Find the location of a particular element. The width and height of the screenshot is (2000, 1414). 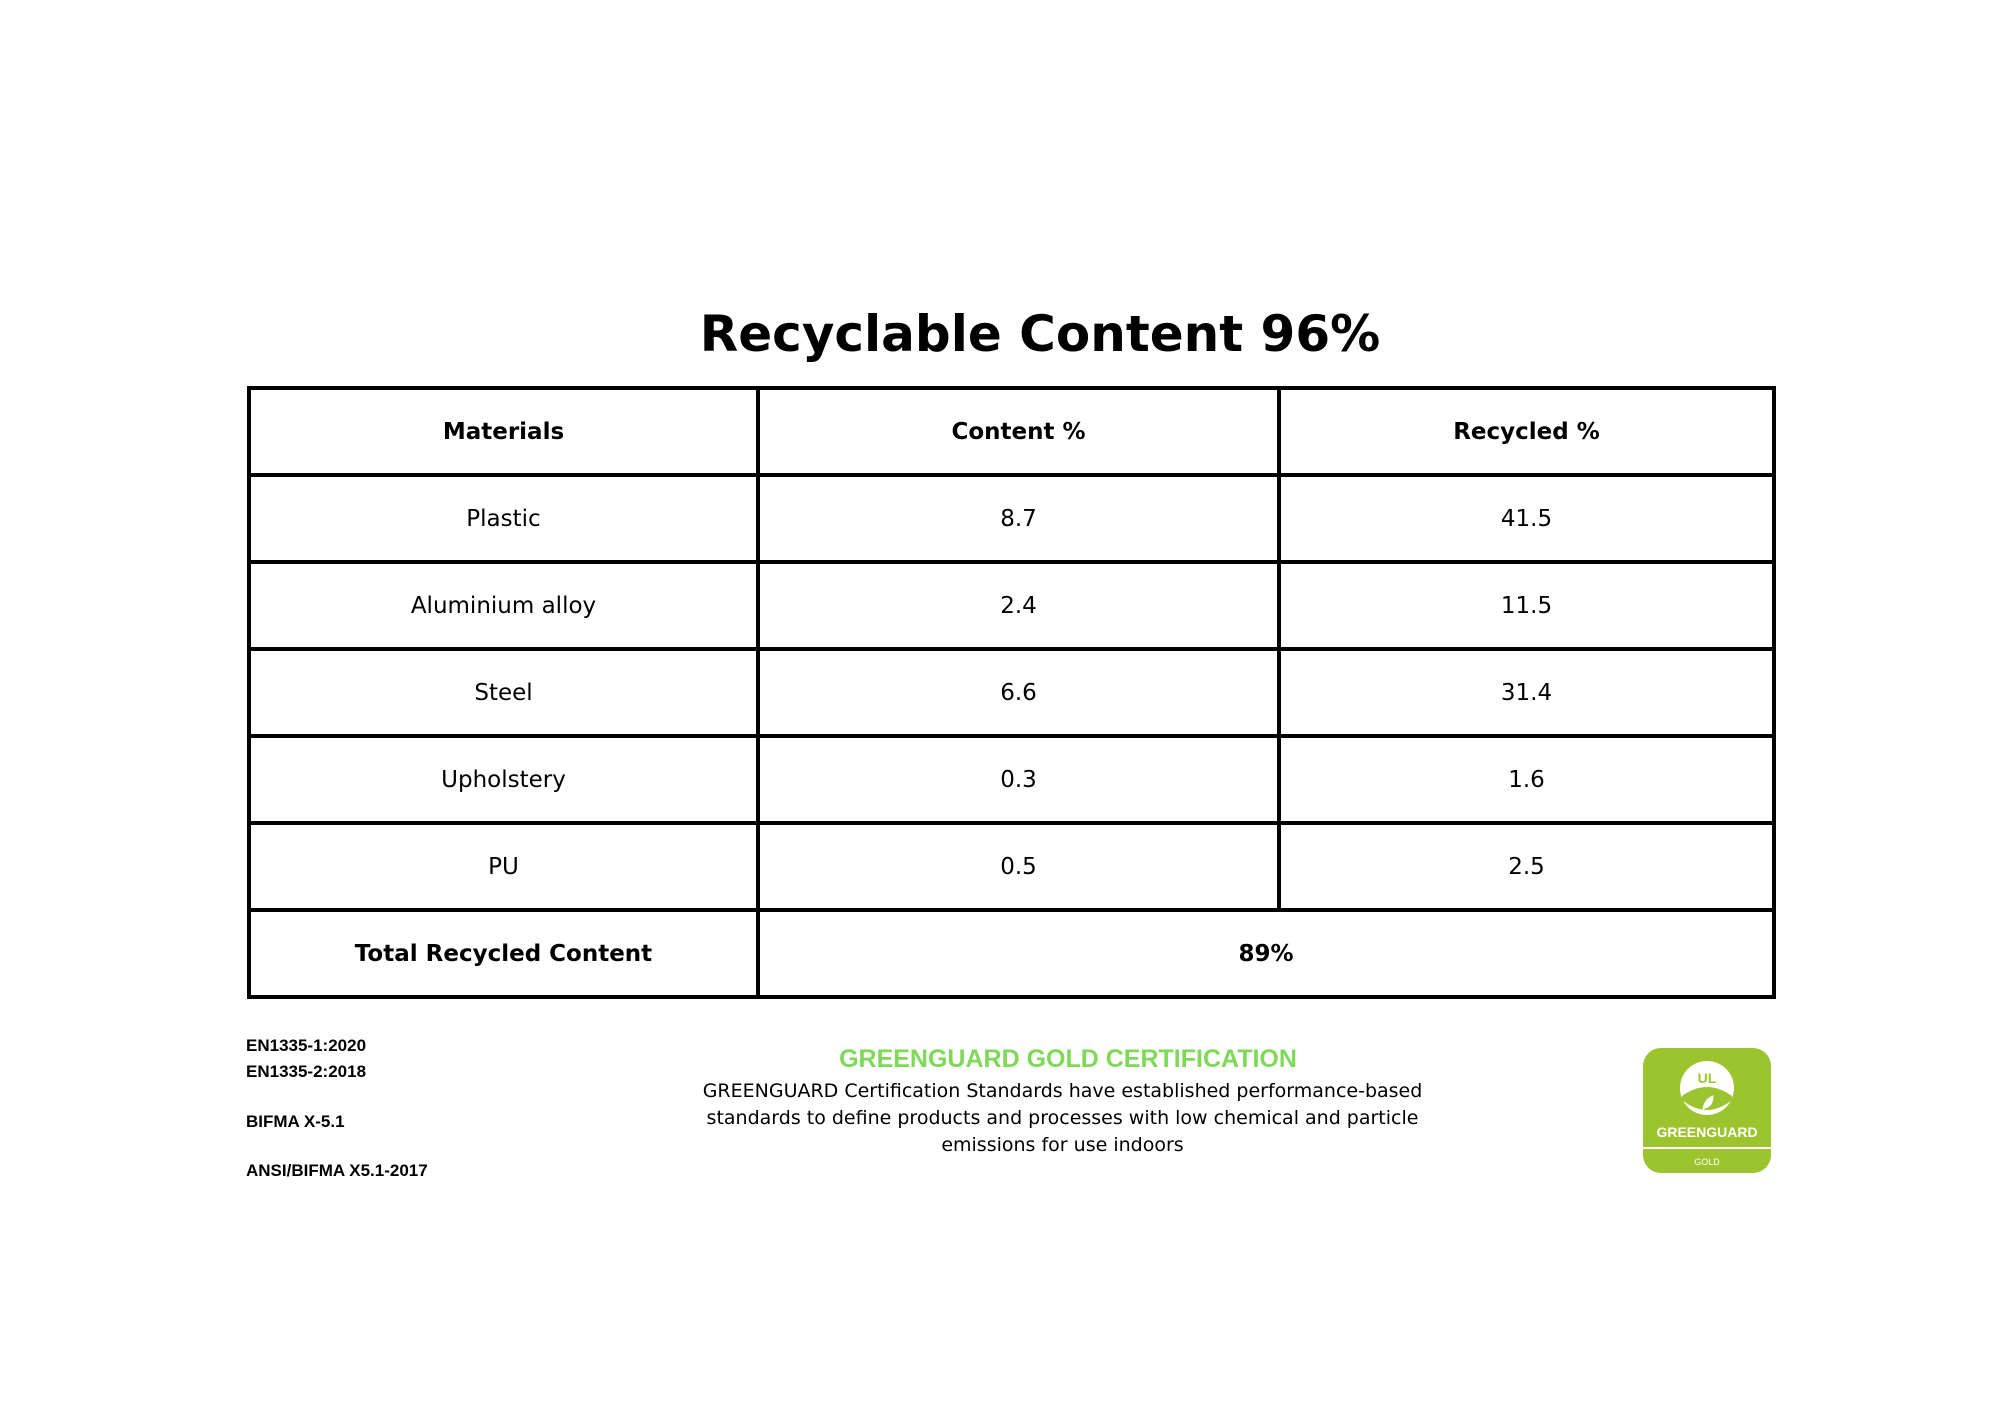

table-header-row: Materials Content % Recycled % is located at coordinates (1011, 431).